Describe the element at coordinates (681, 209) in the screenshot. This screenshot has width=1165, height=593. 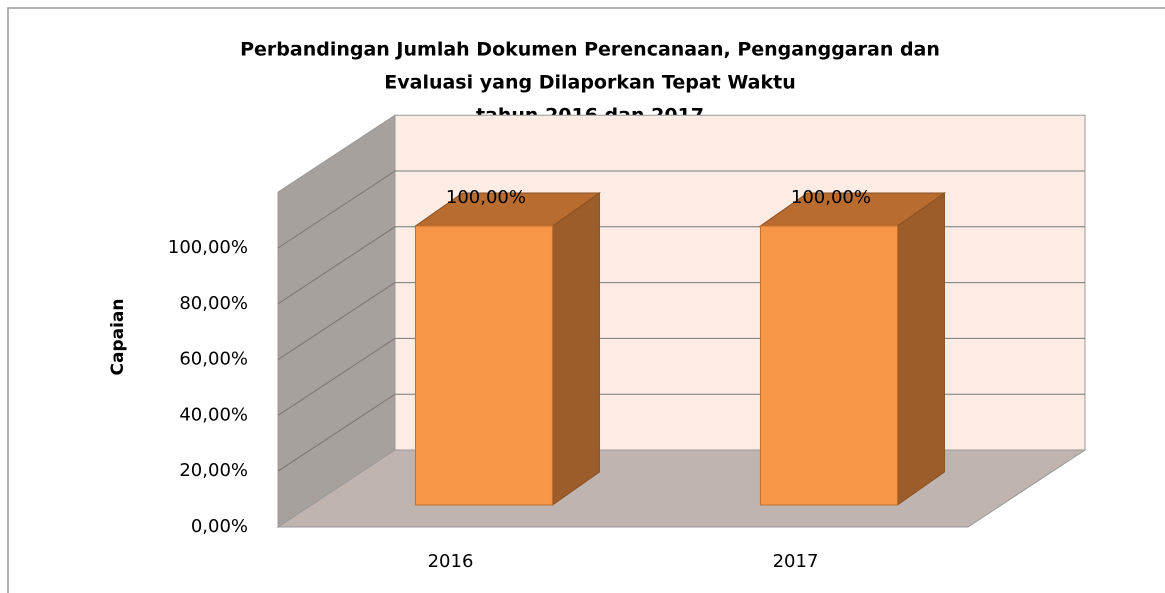
I see `grid-line` at that location.